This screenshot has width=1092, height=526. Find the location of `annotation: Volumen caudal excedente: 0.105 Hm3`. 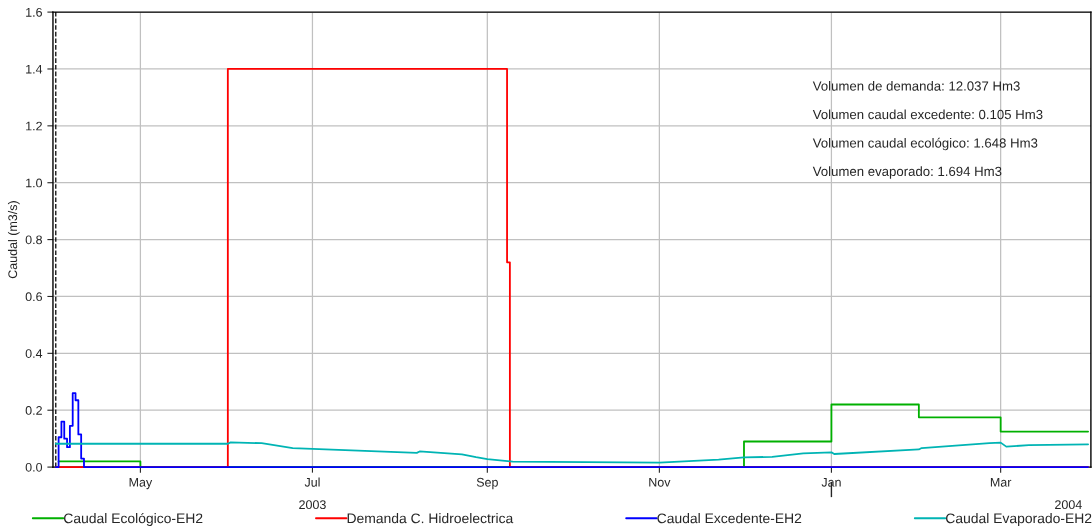

annotation: Volumen caudal excedente: 0.105 Hm3 is located at coordinates (927, 114).